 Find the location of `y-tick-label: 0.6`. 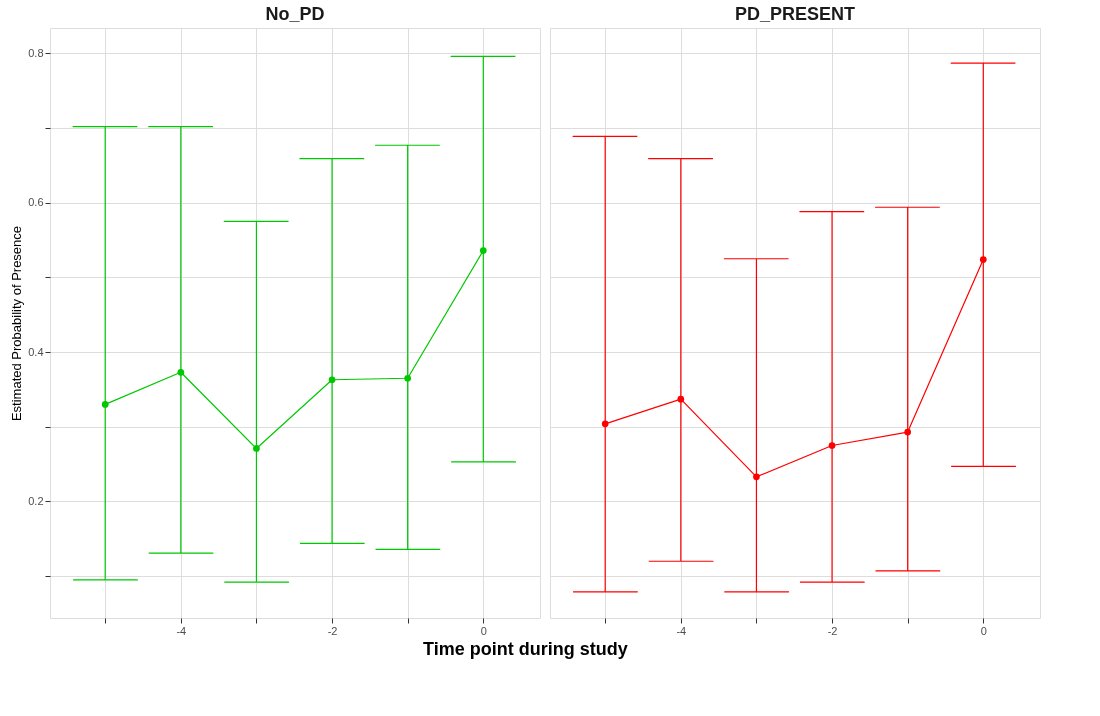

y-tick-label: 0.6 is located at coordinates (36, 202).